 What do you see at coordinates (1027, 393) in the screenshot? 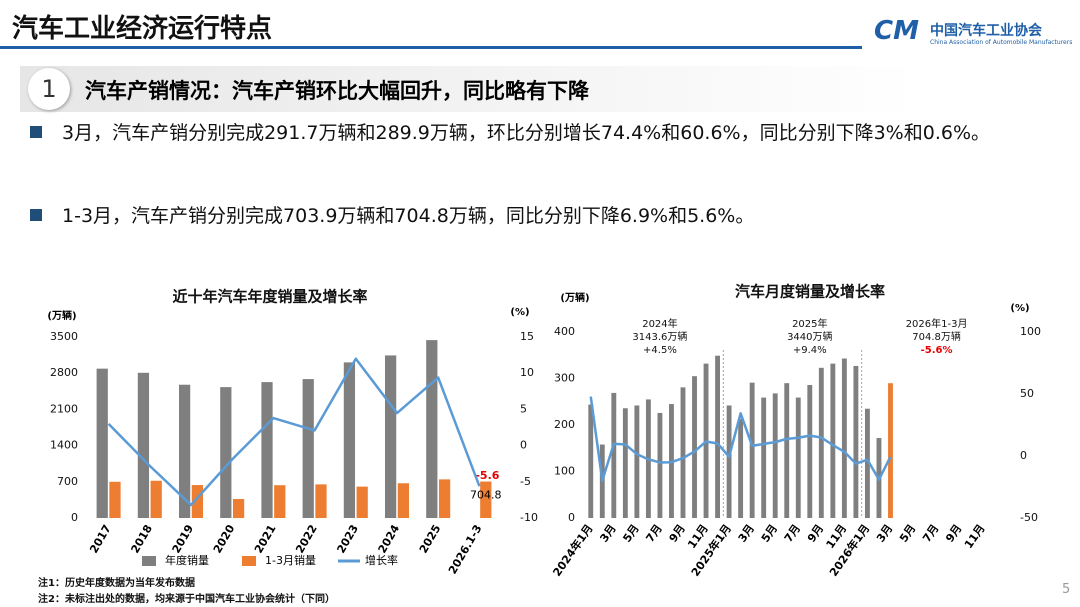
I see `y2-tick-label: 50` at bounding box center [1027, 393].